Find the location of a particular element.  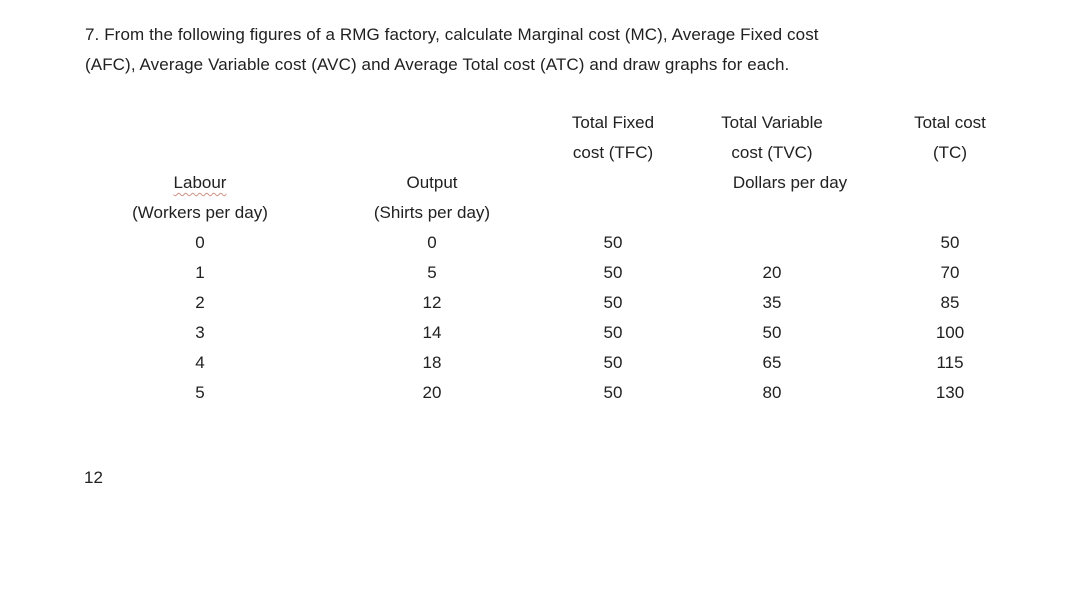

cell-tc: 50 is located at coordinates (950, 242).